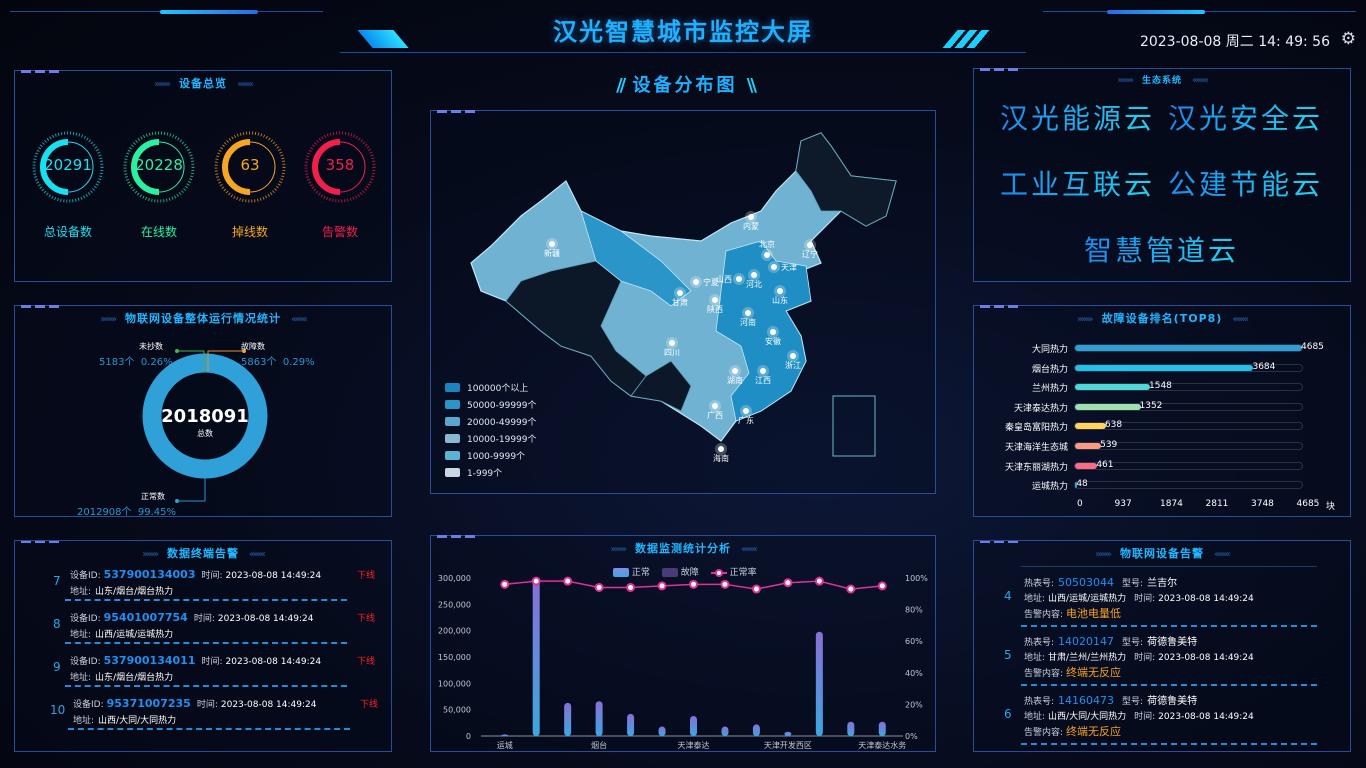 The height and width of the screenshot is (768, 1366). Describe the element at coordinates (1077, 183) in the screenshot. I see `eco-item: 工业互联云` at that location.